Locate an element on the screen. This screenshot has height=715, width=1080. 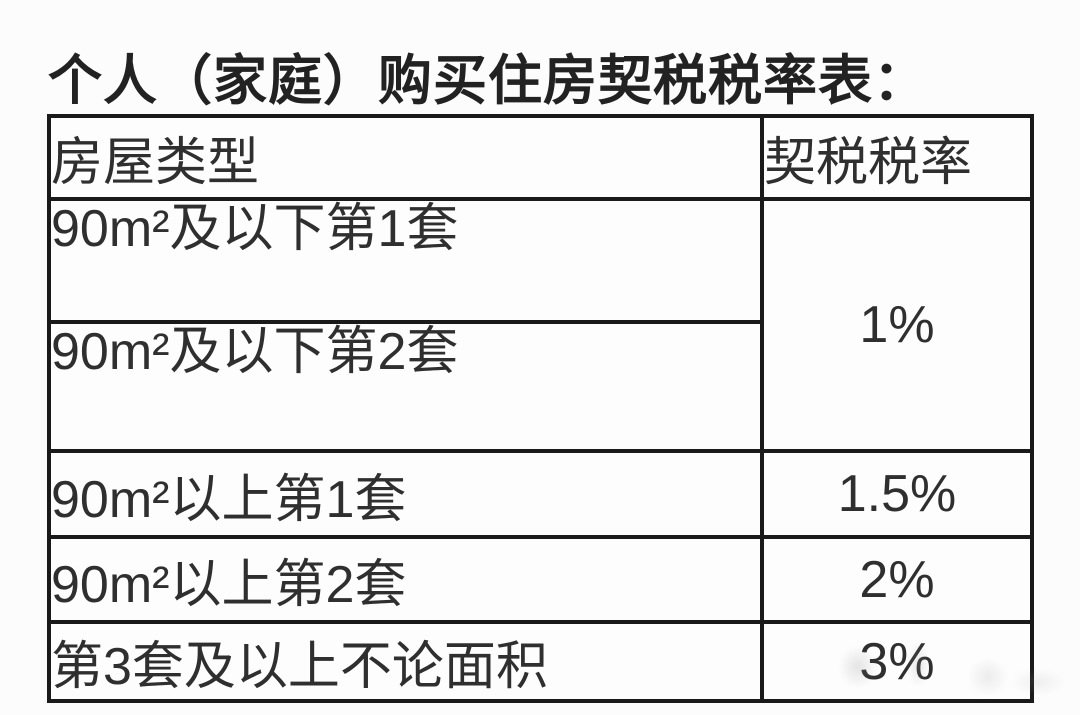
table-row: 第3套及以上不论面积 3% is located at coordinates (540, 661).